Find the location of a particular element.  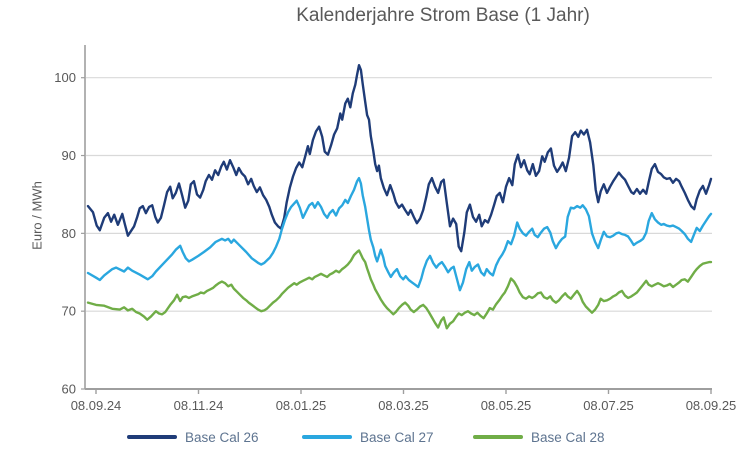

legend-label: Base Cal 26 is located at coordinates (222, 437).